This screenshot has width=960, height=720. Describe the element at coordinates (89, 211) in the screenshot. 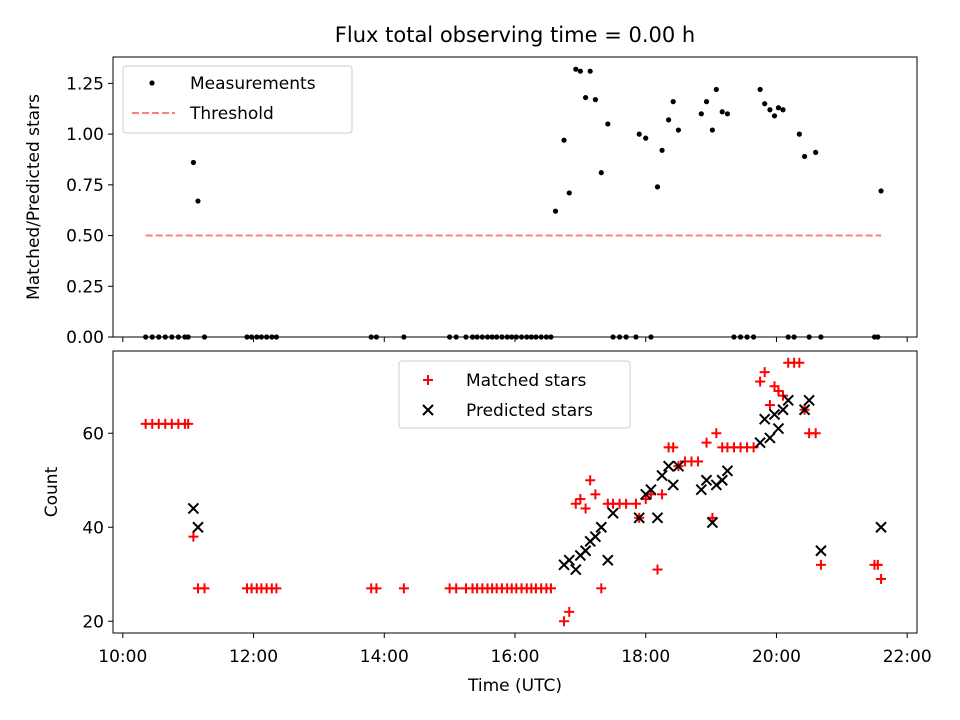

I see `top-y-axis: 0.00 0.25 0.50 0.75 1.00 1.25` at that location.